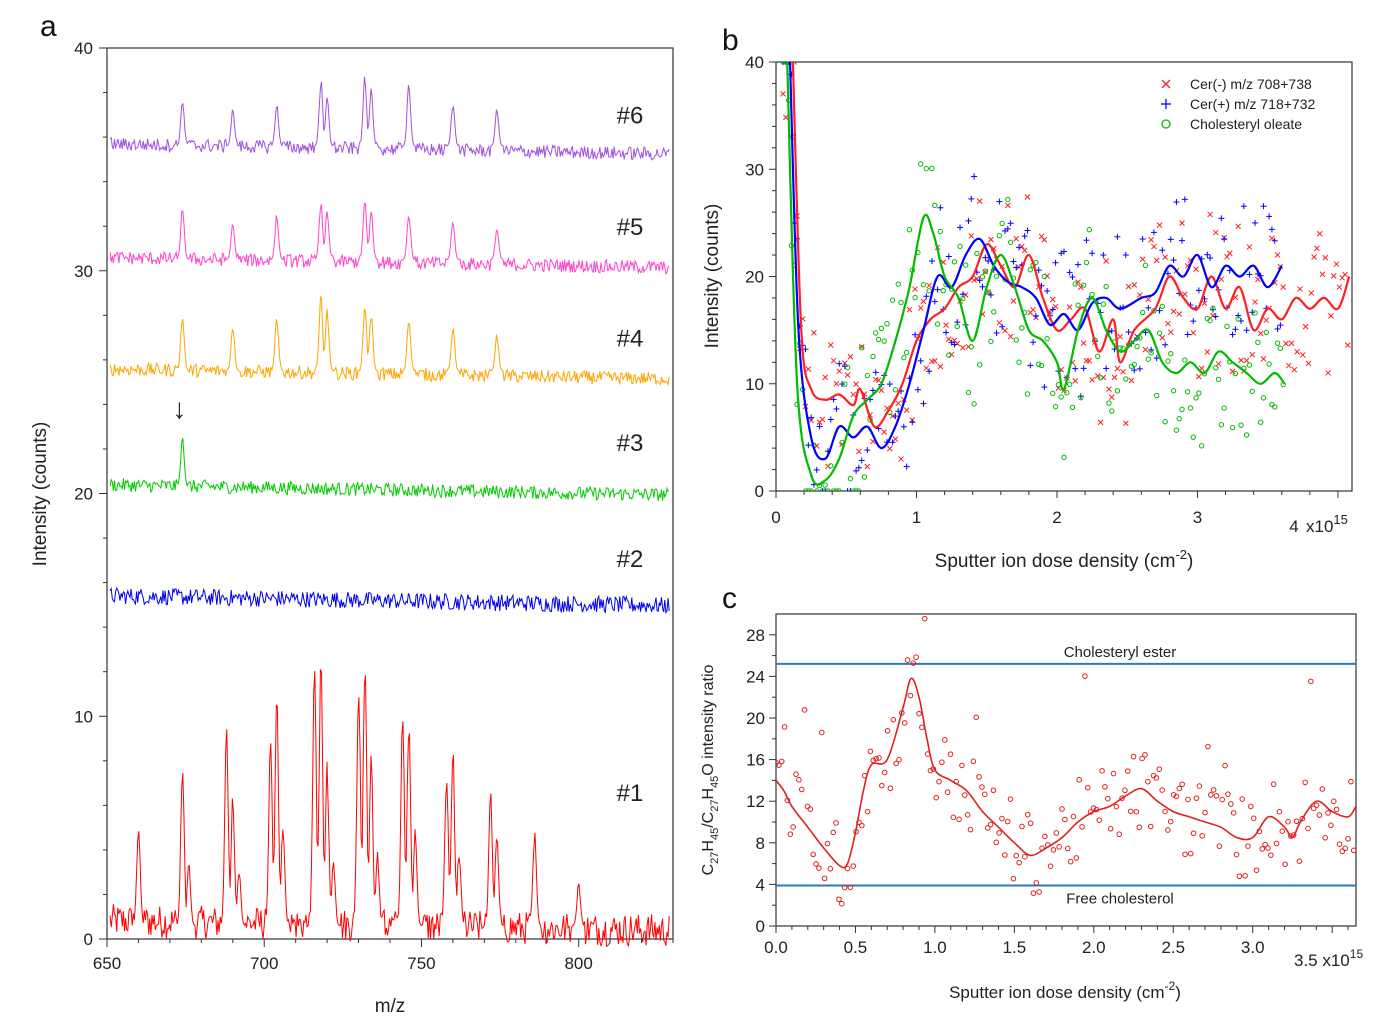  I want to click on panel-c-x-axis-label: Sputter ion dose density (cm-2), so click(1065, 990).